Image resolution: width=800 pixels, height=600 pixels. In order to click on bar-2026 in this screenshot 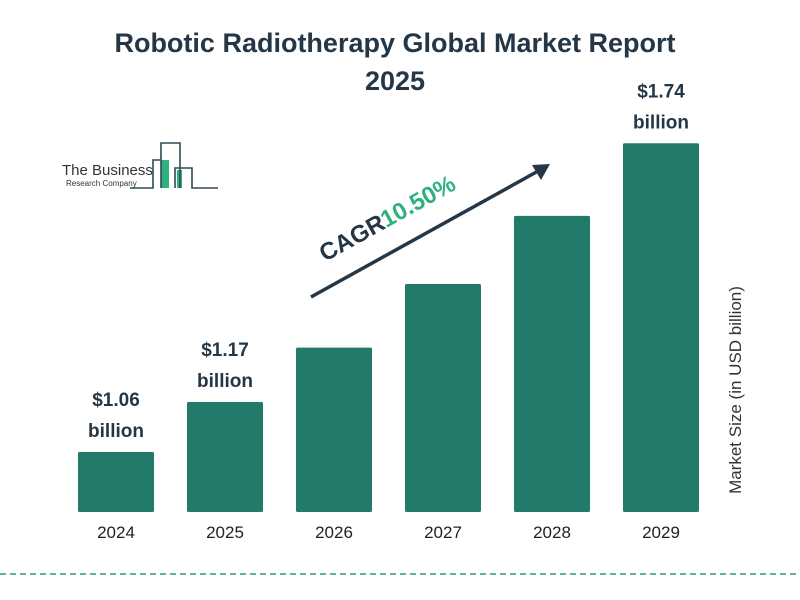, I will do `click(334, 429)`.